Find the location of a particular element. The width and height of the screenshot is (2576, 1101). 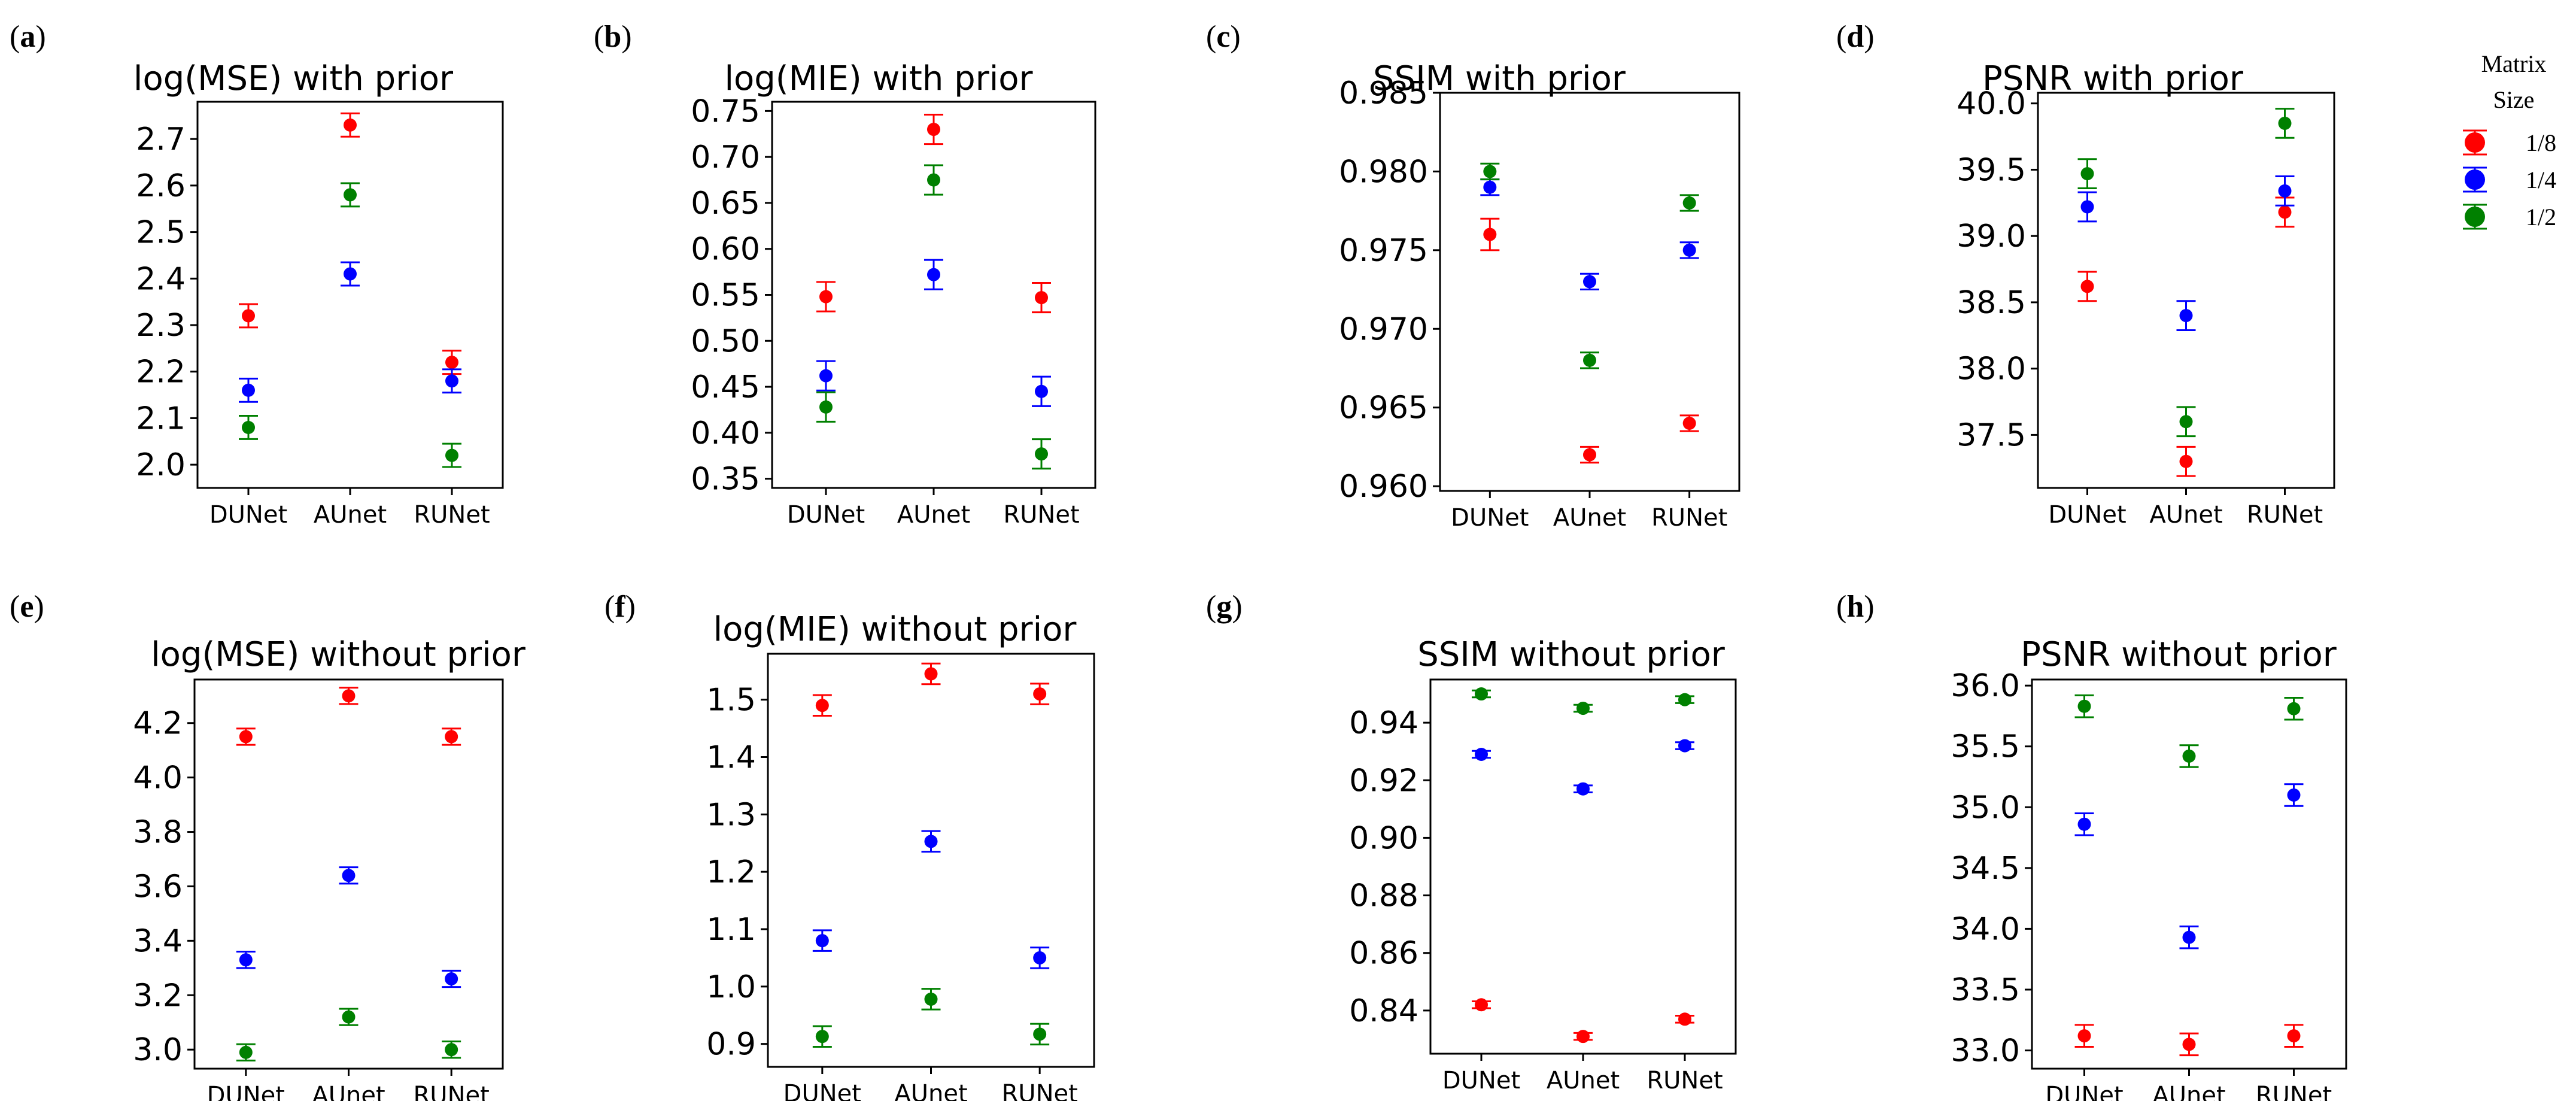

panel-b-ytick-label: 0.45 is located at coordinates (725, 387).